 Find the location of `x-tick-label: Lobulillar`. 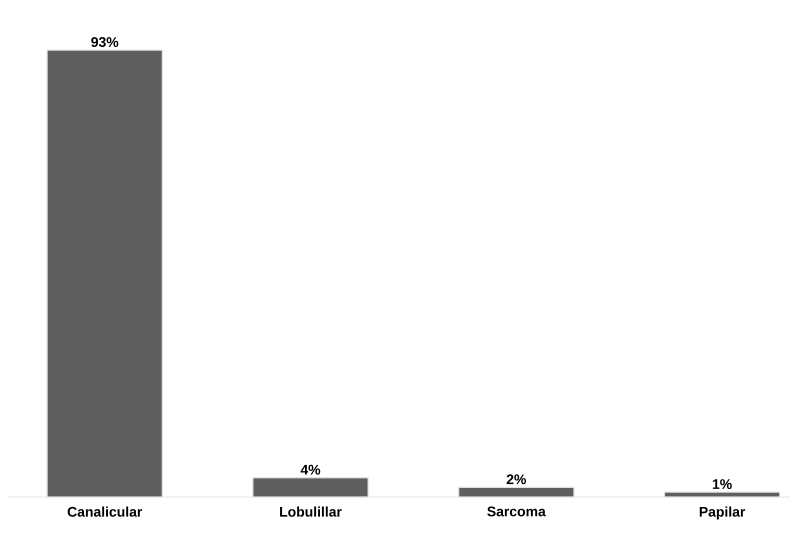

x-tick-label: Lobulillar is located at coordinates (311, 511).